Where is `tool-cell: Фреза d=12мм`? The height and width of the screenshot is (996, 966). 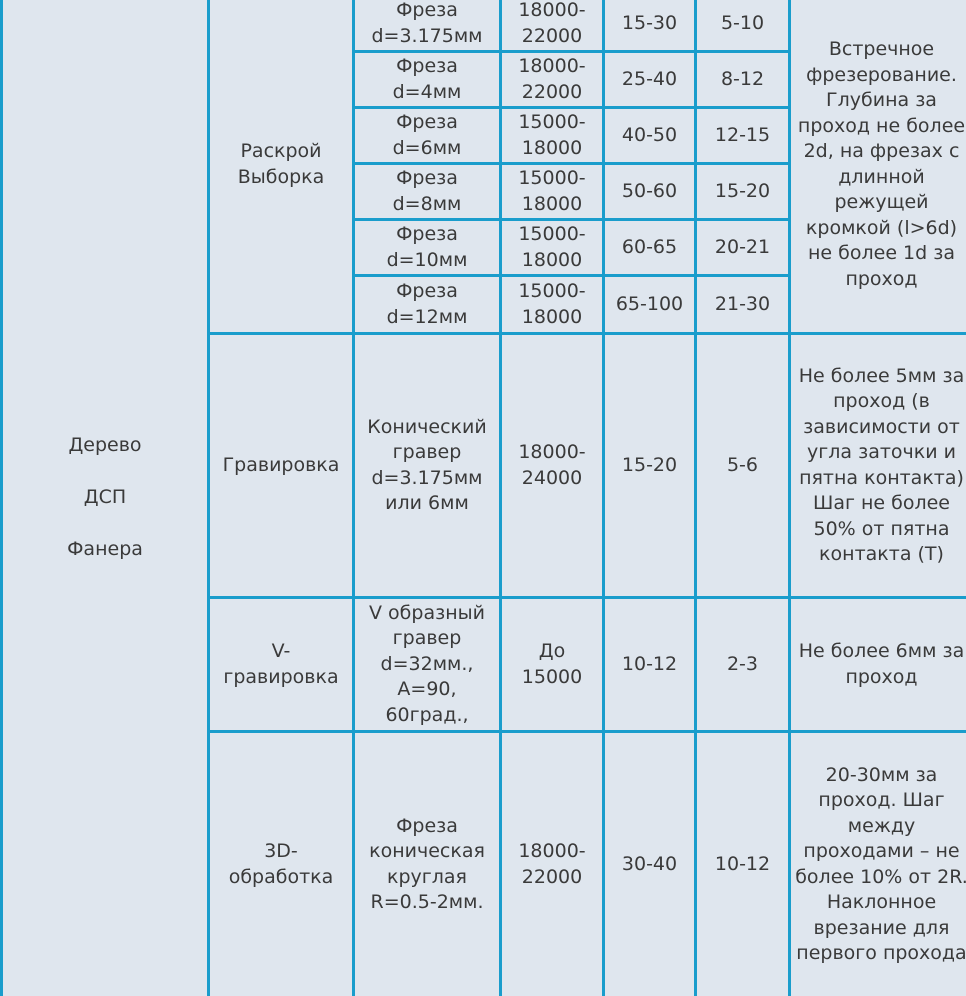
tool-cell: Фреза d=12мм is located at coordinates (427, 304).